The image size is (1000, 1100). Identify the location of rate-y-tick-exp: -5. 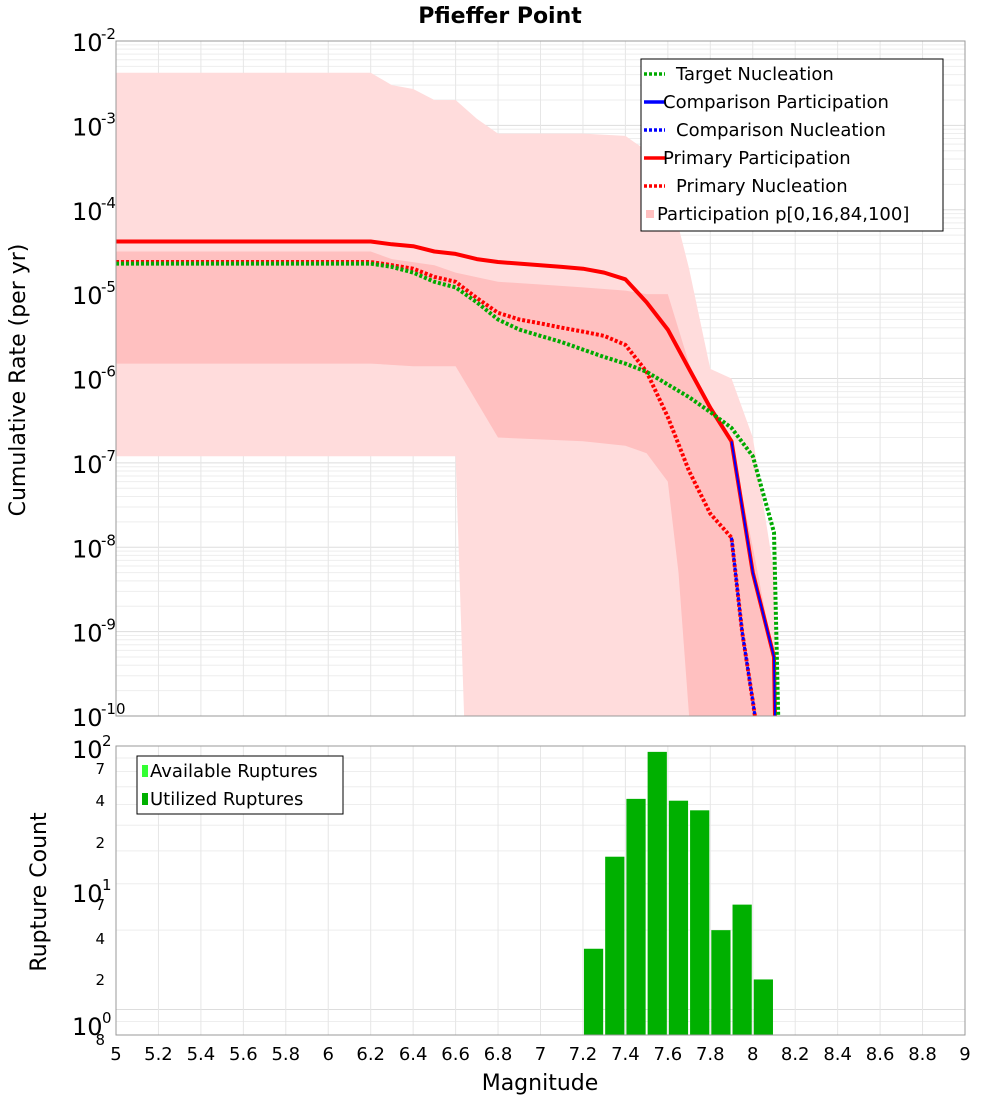
(108, 287).